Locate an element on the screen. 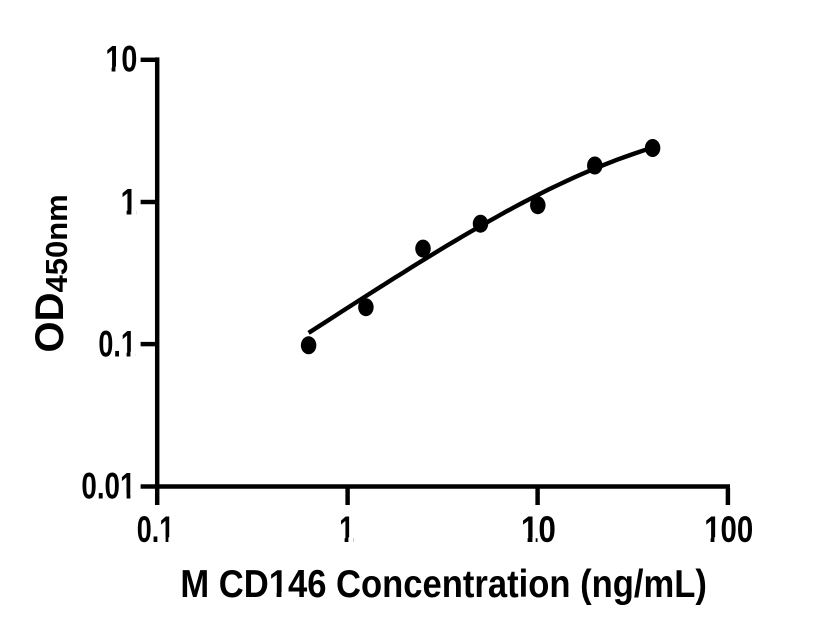 The width and height of the screenshot is (816, 640). svg-text: M CD146 Concentration (ng/mL) is located at coordinates (443, 584).